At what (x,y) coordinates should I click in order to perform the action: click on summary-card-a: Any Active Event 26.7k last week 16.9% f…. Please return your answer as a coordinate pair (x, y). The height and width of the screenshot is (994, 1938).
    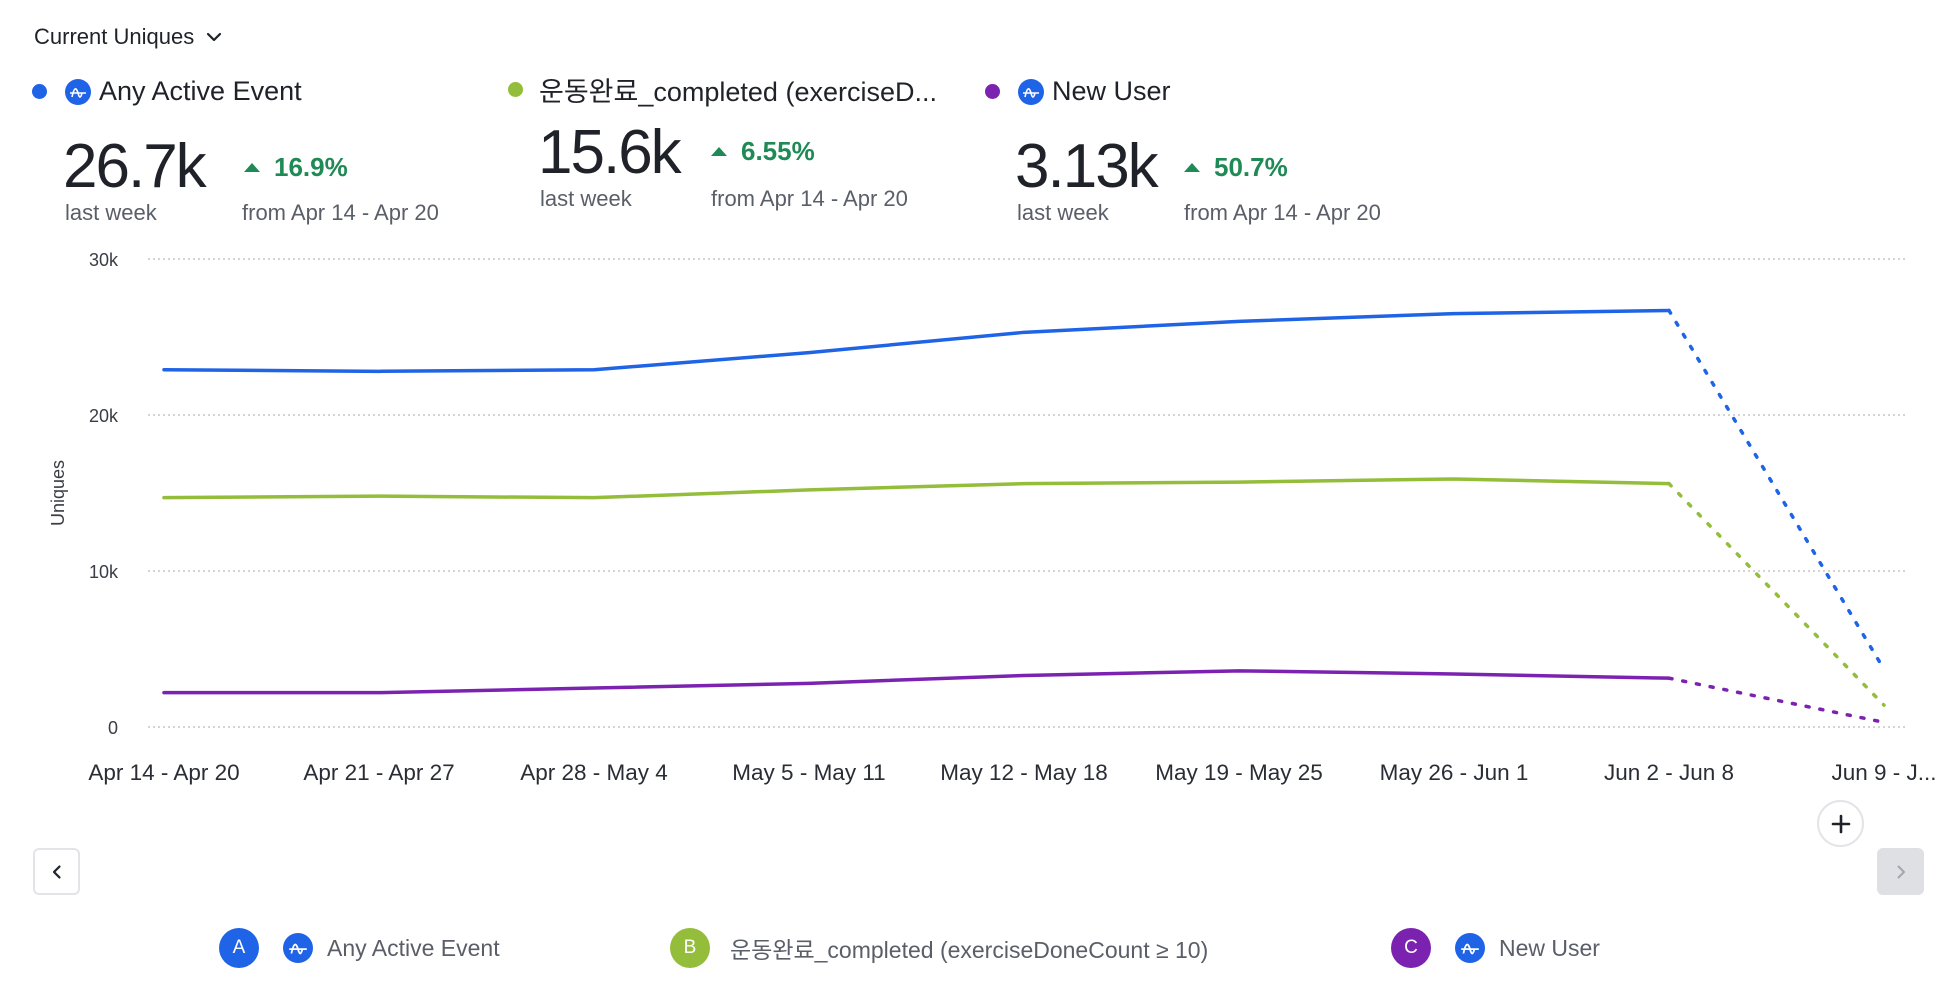
    Looking at the image, I should click on (262, 156).